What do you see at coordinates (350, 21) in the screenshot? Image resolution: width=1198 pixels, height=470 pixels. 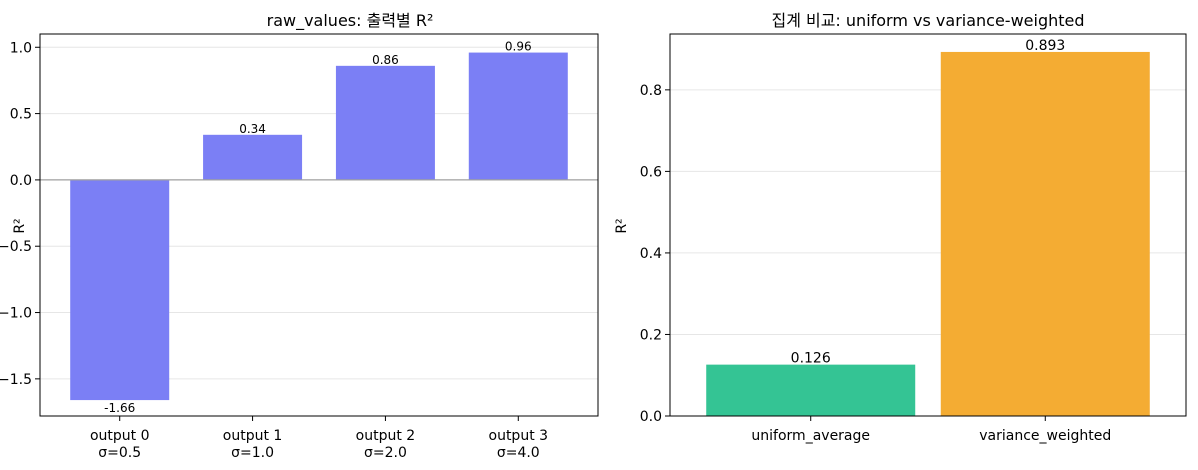 I see `chart-title: raw_values: 출력별 R²` at bounding box center [350, 21].